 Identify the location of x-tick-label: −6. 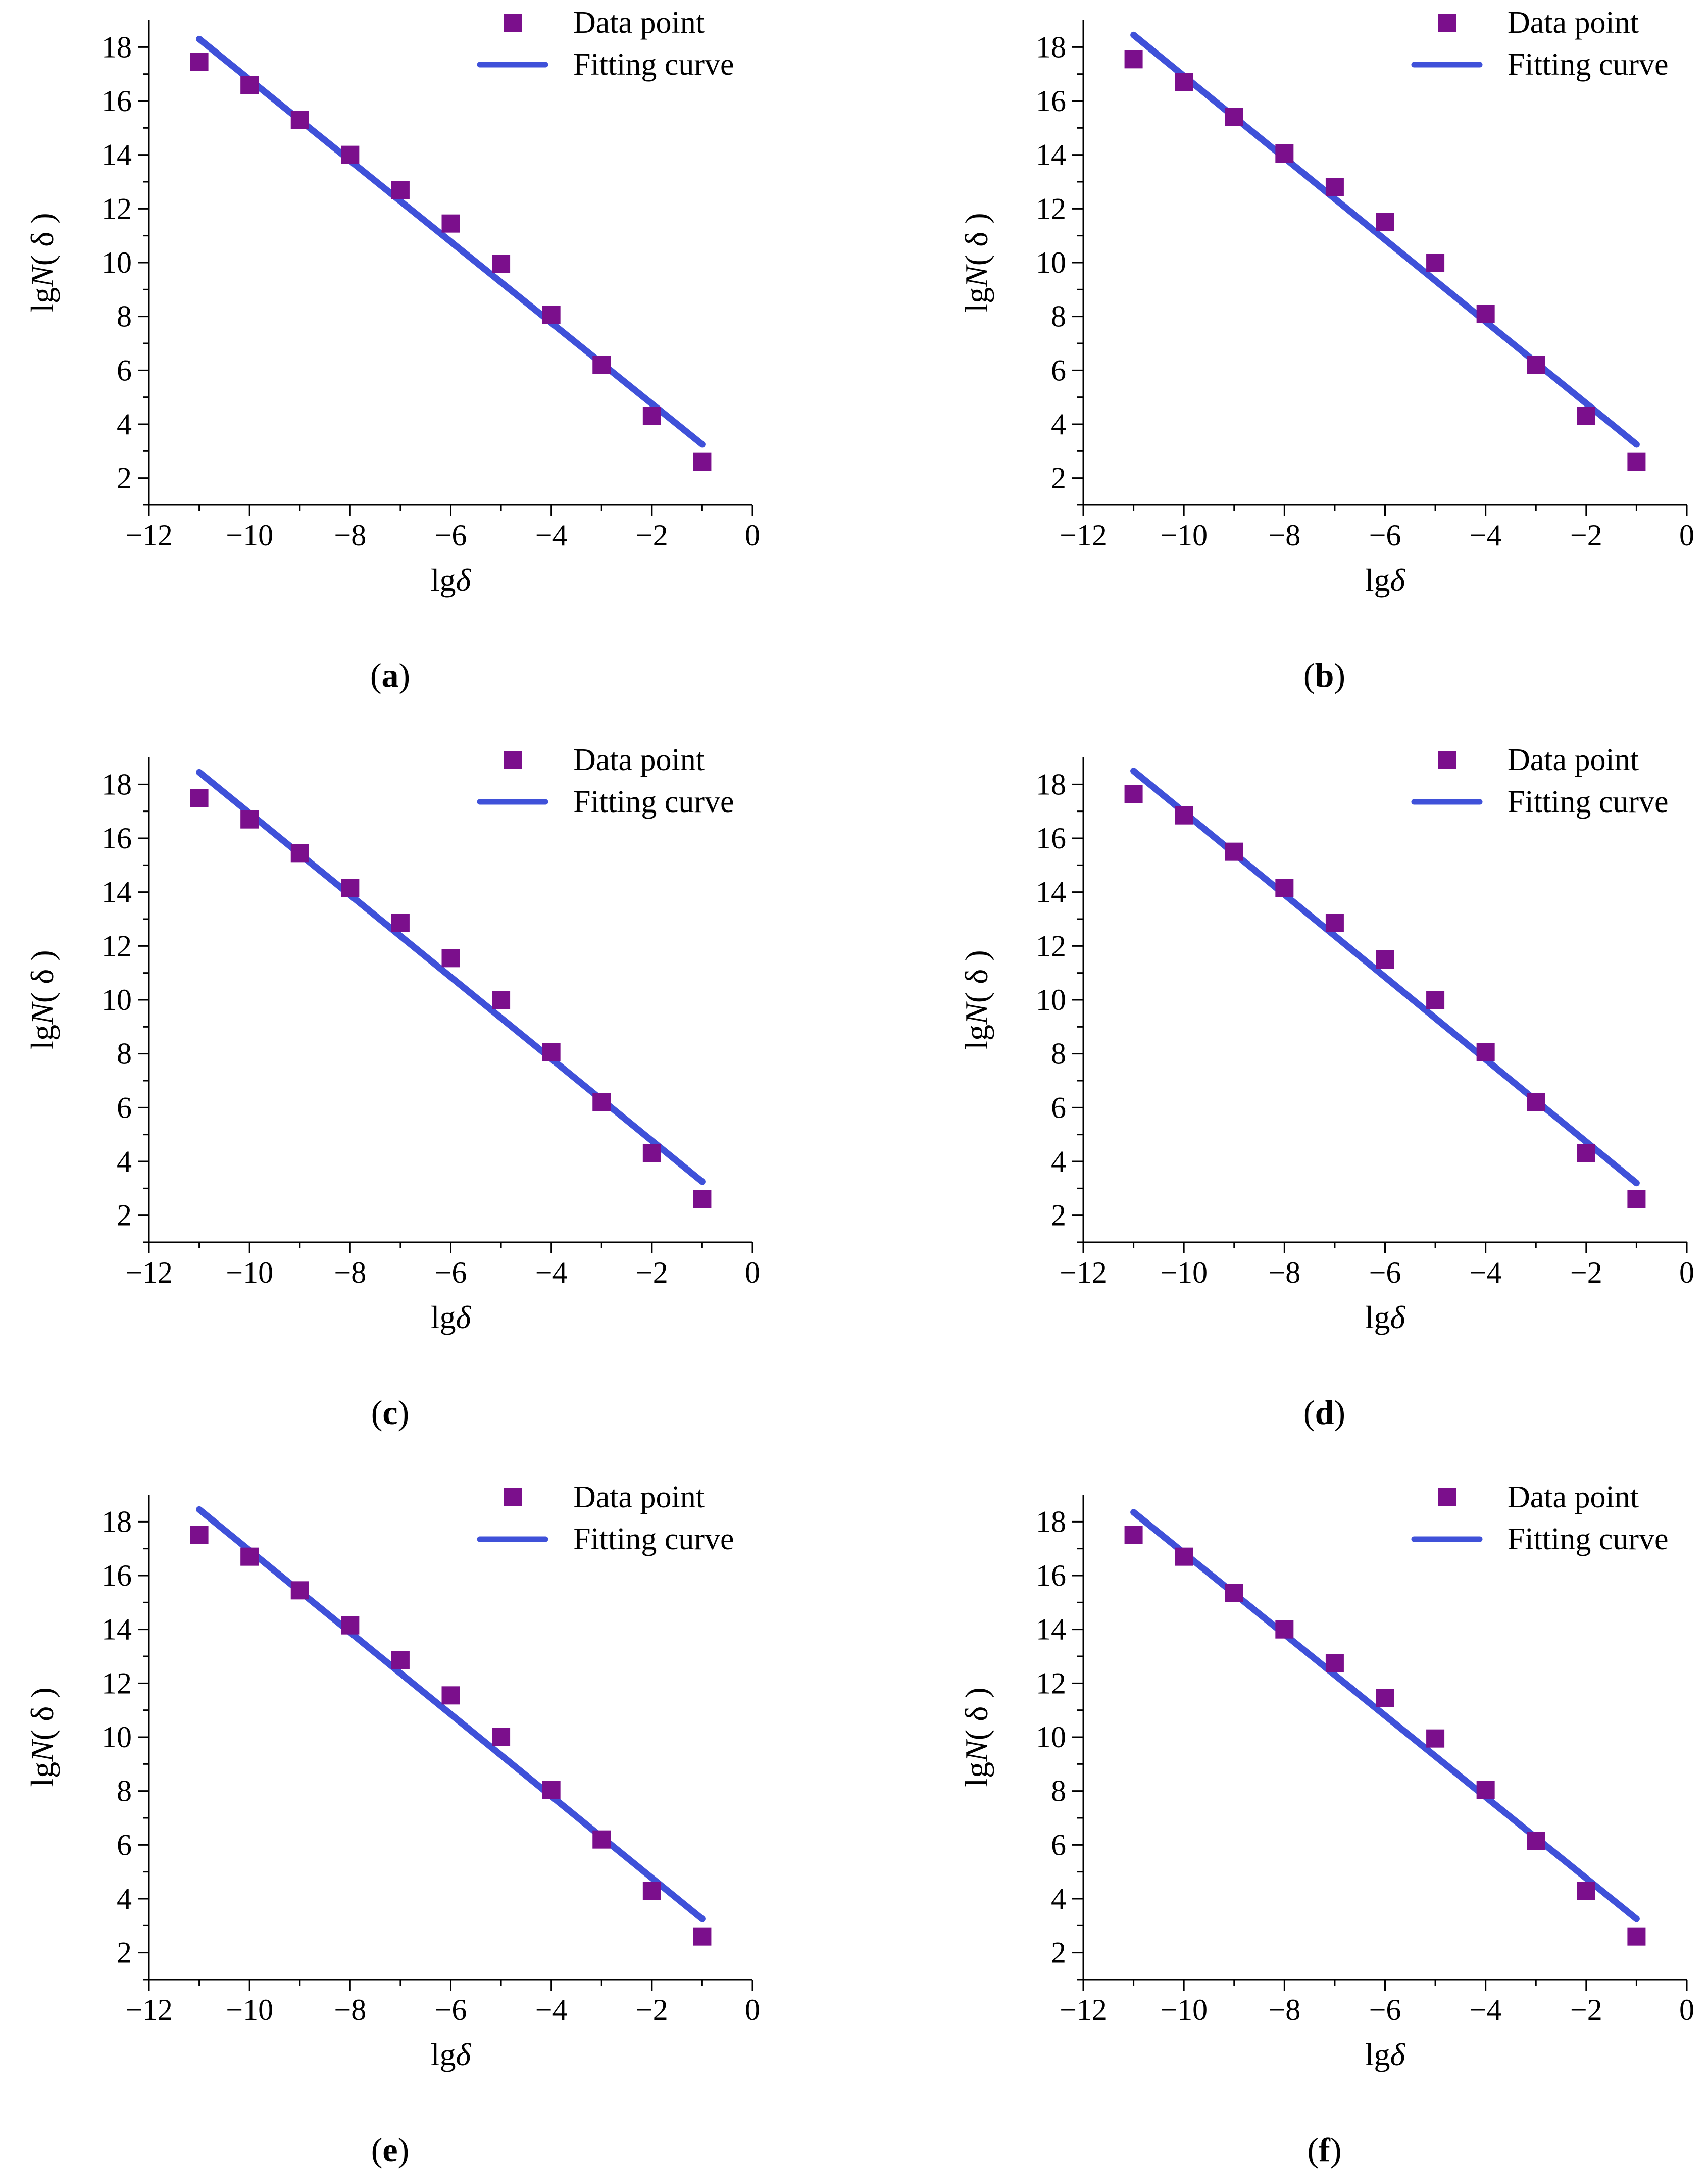
(451, 535).